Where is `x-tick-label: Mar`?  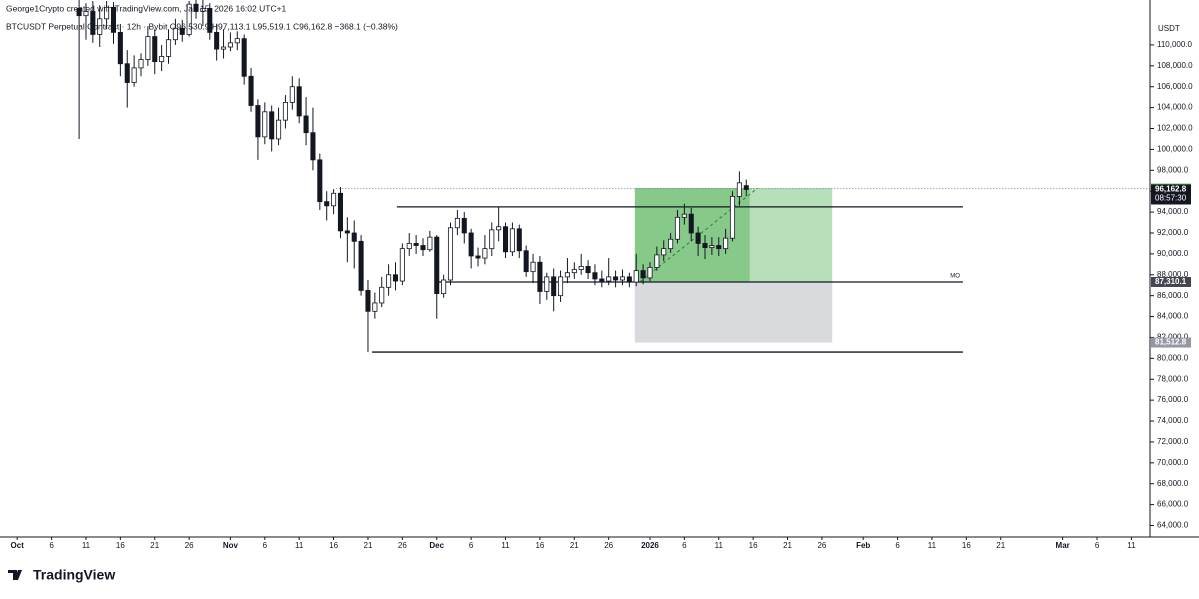
x-tick-label: Mar is located at coordinates (1063, 545).